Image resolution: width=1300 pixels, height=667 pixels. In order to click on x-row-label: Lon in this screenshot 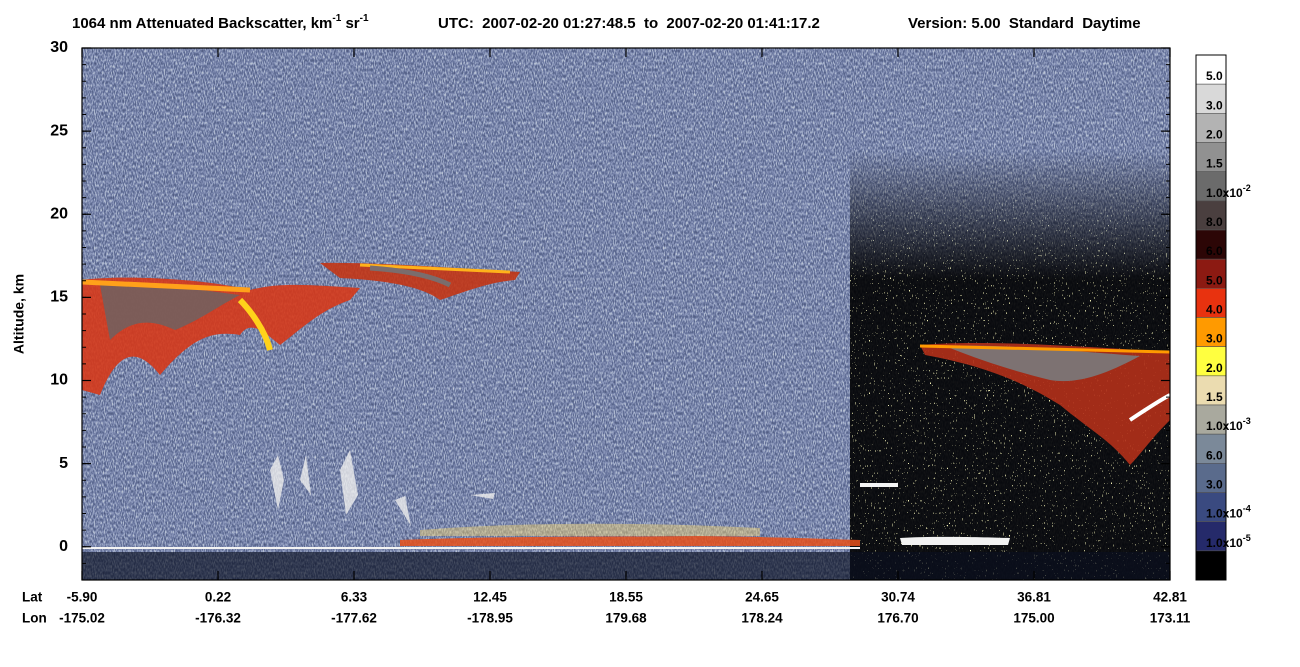, I will do `click(34, 618)`.